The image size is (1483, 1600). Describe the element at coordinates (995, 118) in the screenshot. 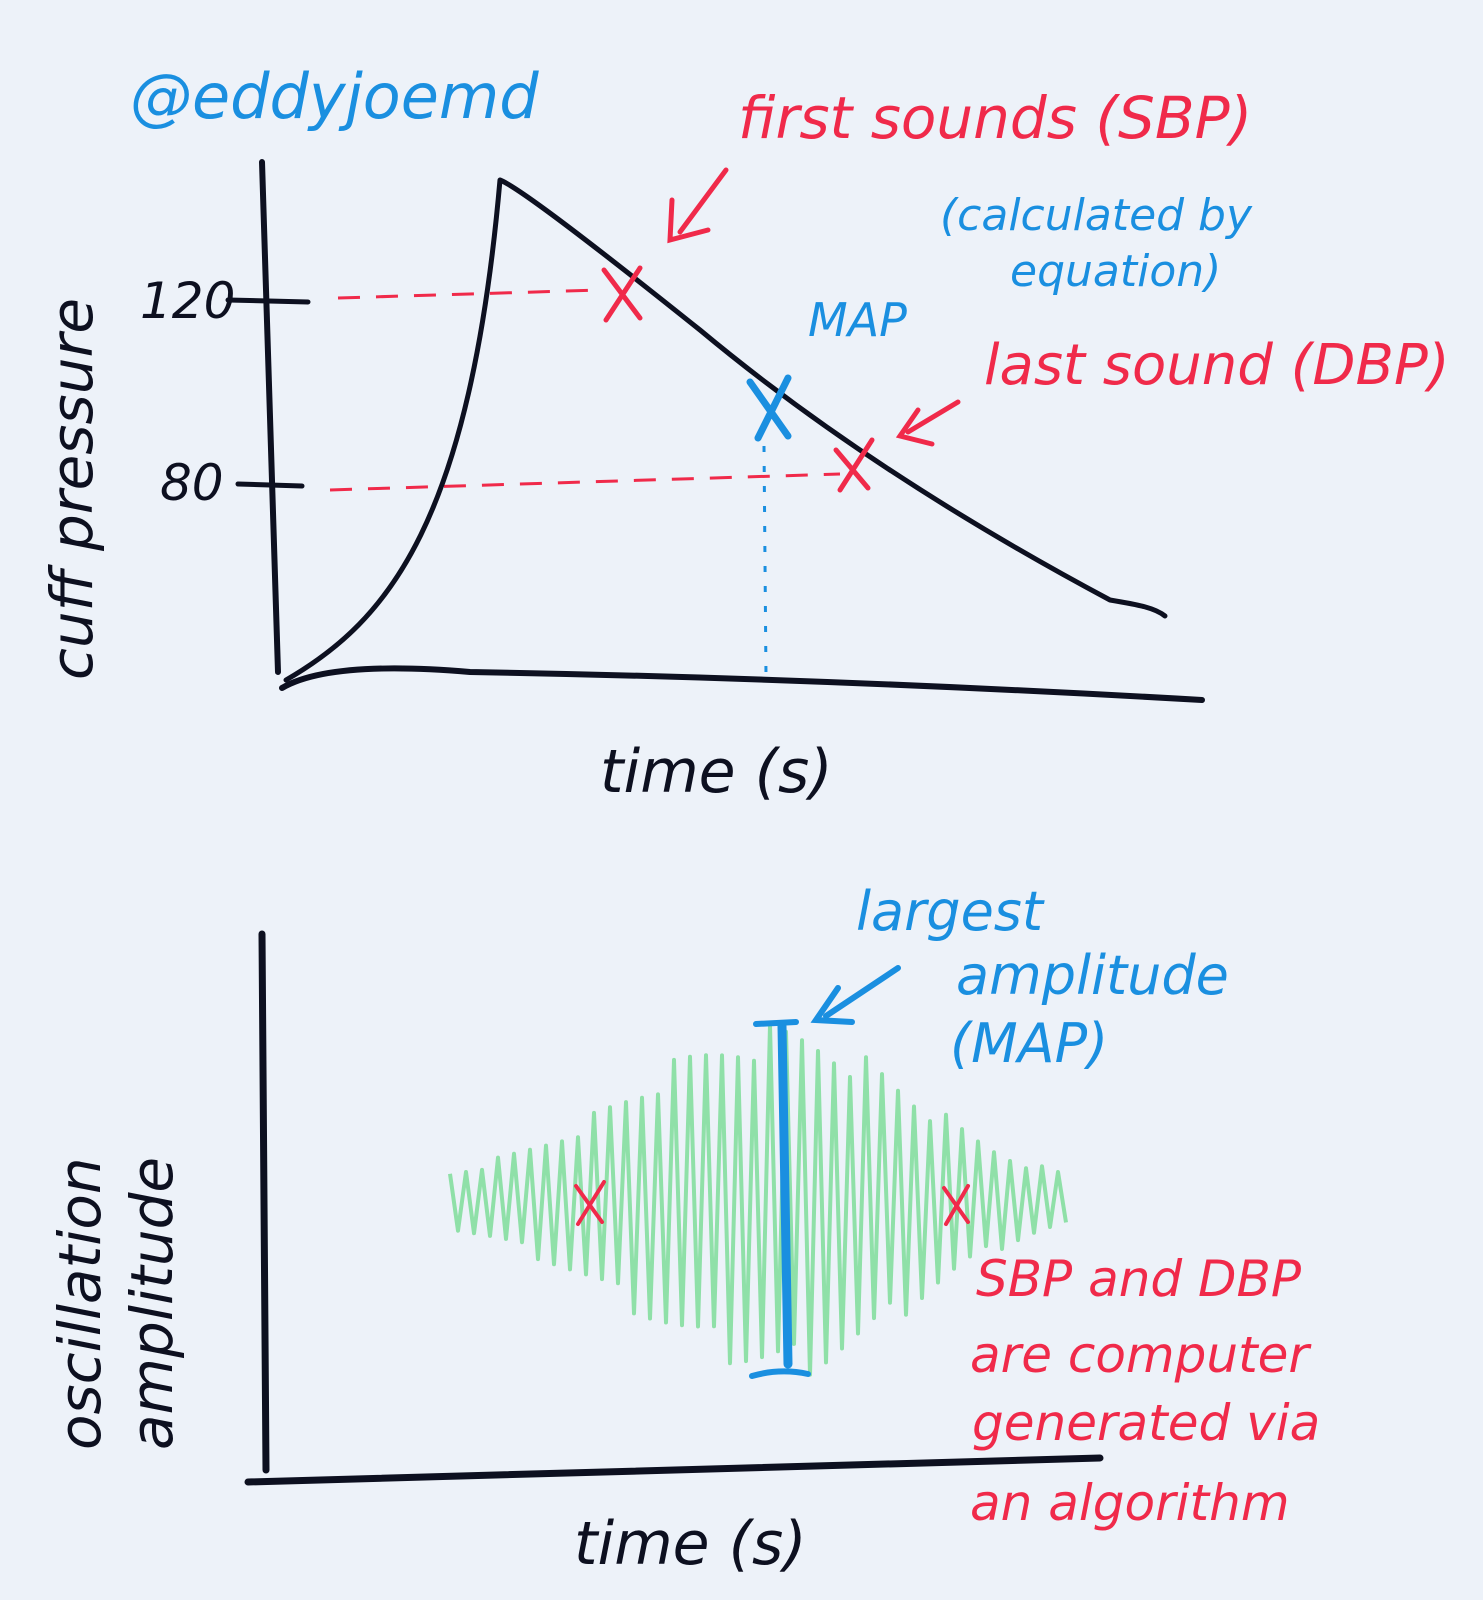

I see `first-sounds-label: first sounds (SBP)` at that location.